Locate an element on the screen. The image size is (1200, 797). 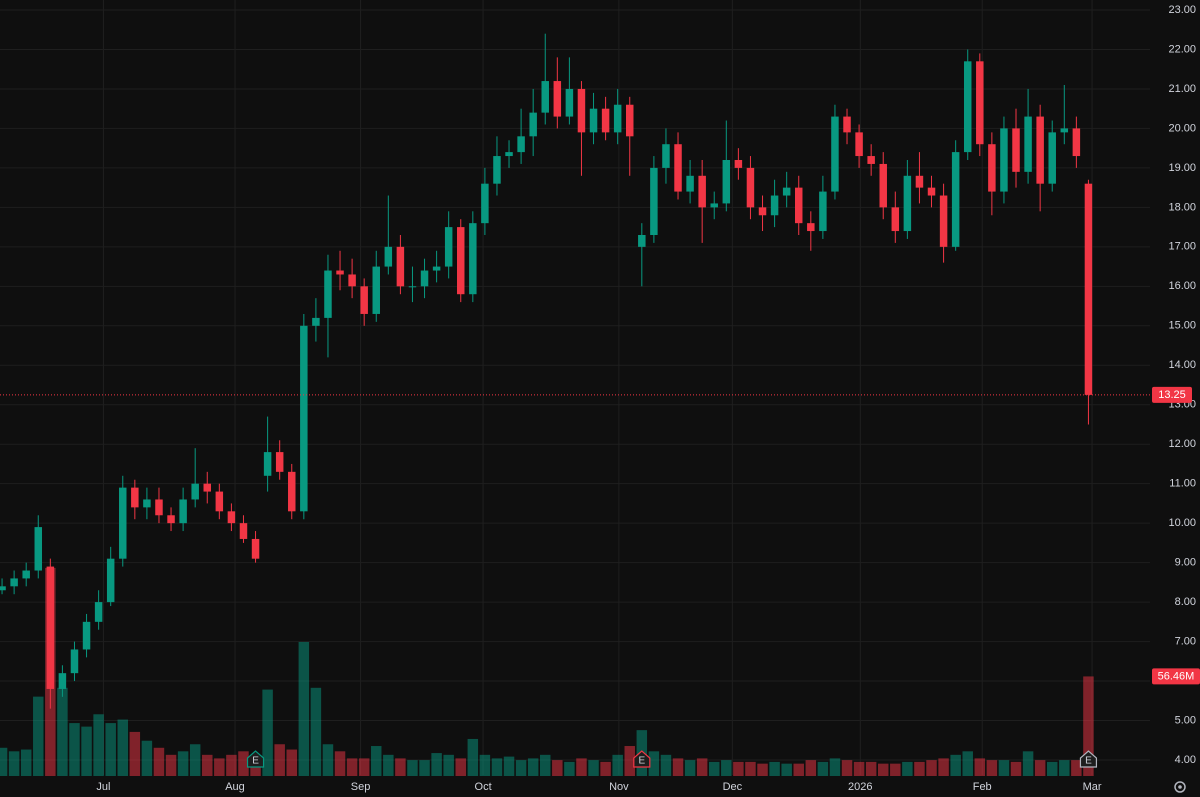
settings-gear is located at coordinates (1180, 787).